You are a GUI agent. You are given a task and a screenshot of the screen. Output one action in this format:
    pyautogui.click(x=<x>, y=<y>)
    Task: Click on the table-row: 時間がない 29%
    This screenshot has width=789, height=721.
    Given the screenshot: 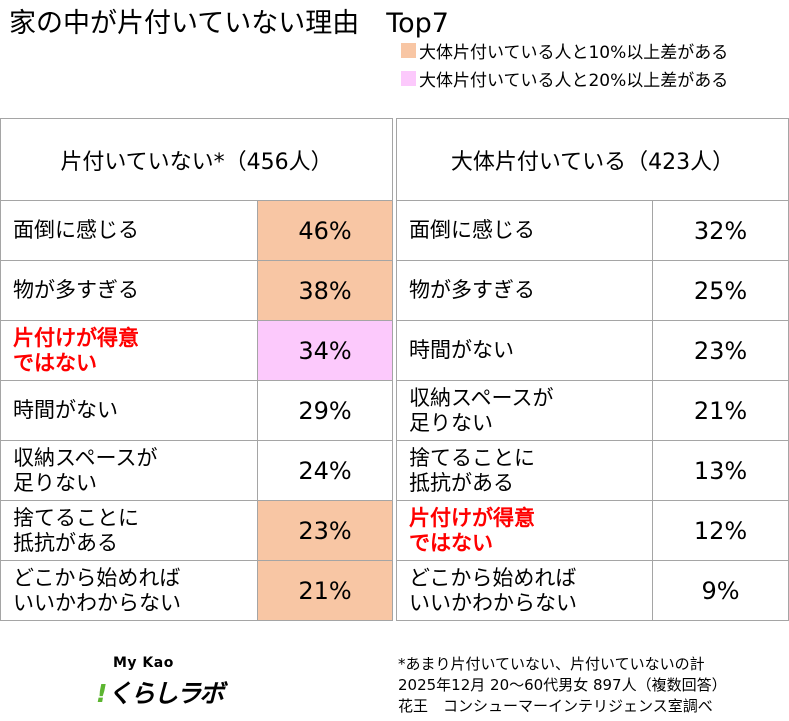 What is the action you would take?
    pyautogui.click(x=196, y=411)
    